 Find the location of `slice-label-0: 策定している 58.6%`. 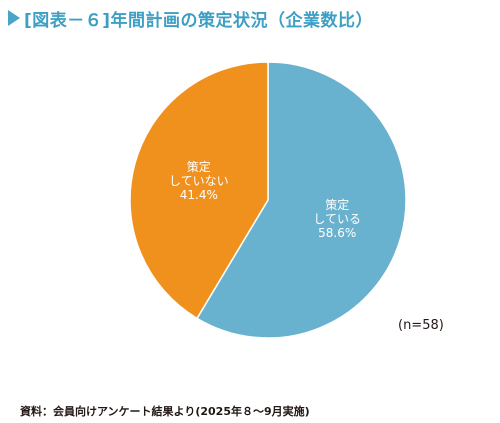

slice-label-0: 策定している 58.6% is located at coordinates (337, 218).